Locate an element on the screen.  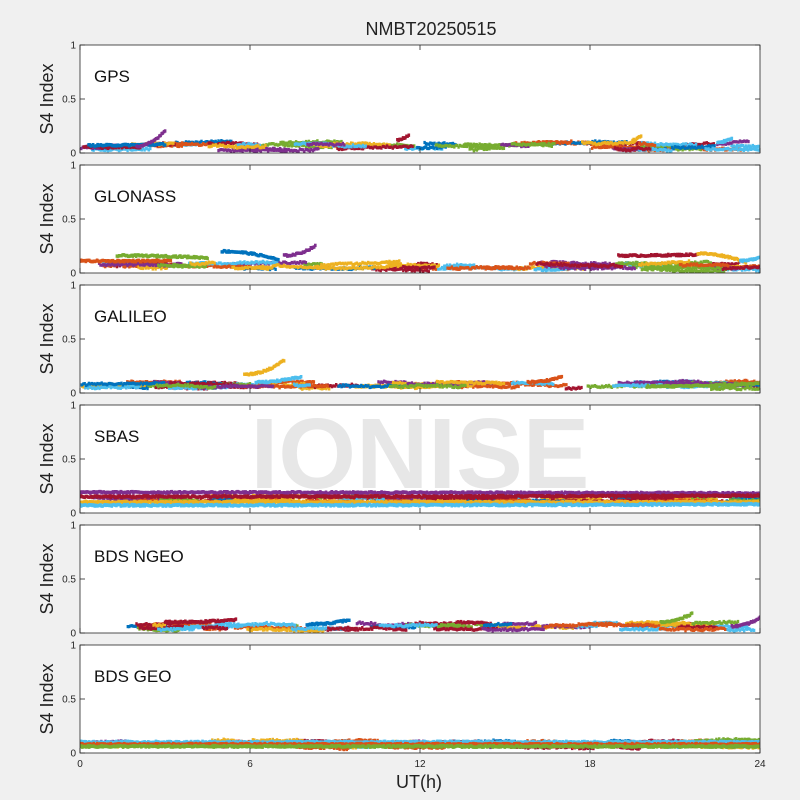
y-tick-label: 0.5 is located at coordinates (69, 220).